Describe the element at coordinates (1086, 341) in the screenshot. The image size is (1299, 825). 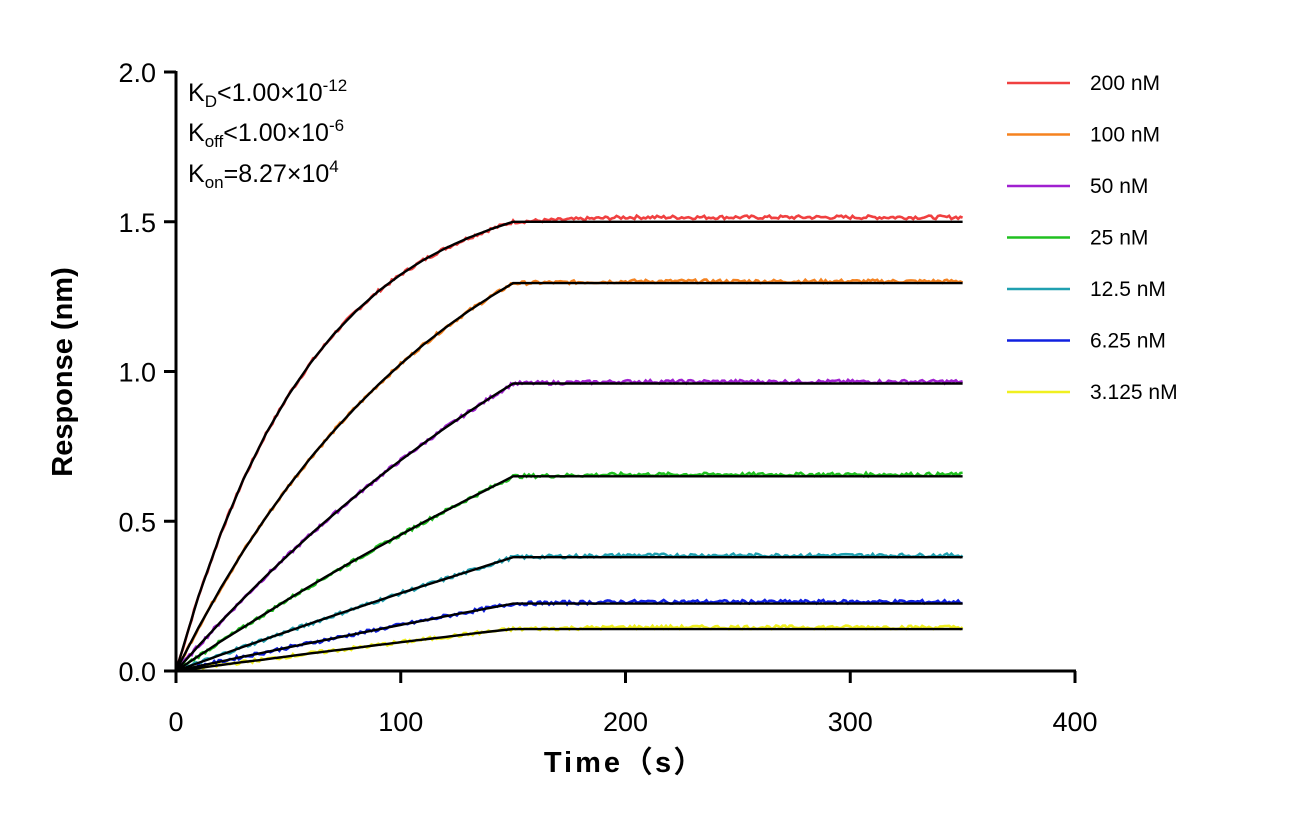
I see `legend-item: 6.25 nM` at that location.